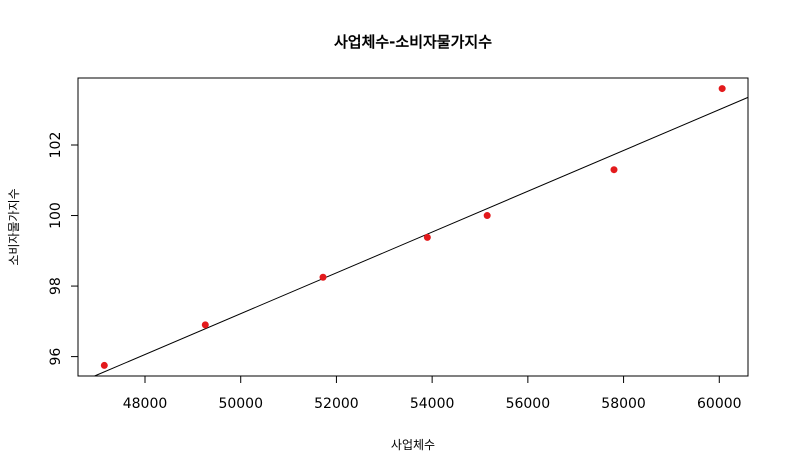 This screenshot has width=788, height=474. What do you see at coordinates (719, 404) in the screenshot?
I see `x-tick-label: 60000` at bounding box center [719, 404].